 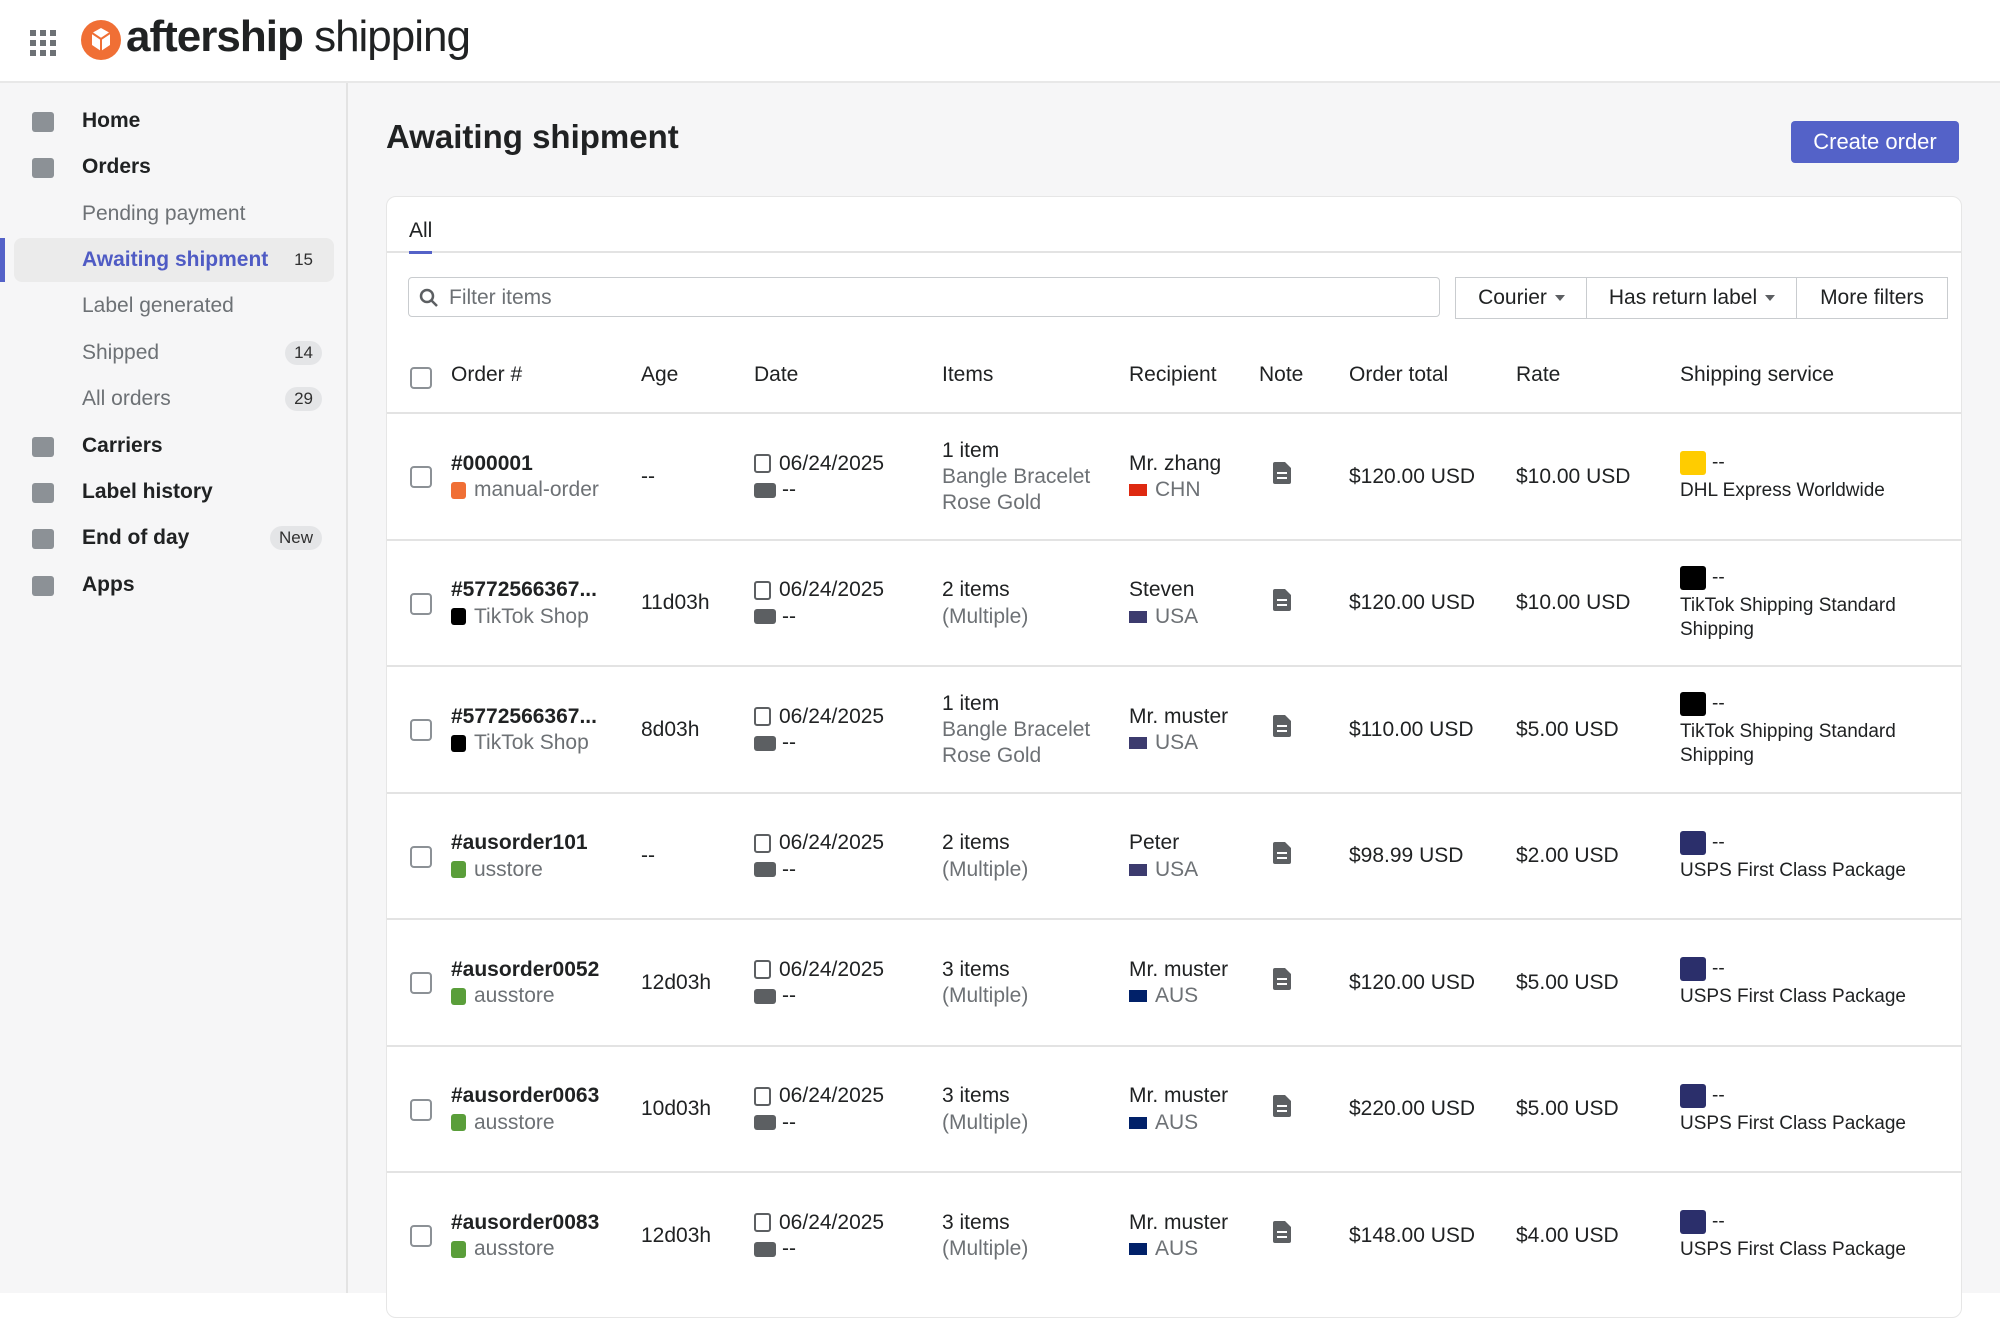 What do you see at coordinates (174, 399) in the screenshot?
I see `nav-item: All orders 29` at bounding box center [174, 399].